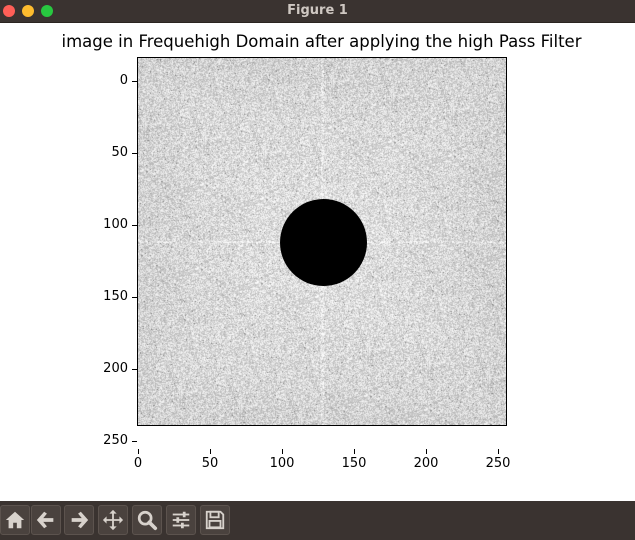 The image size is (635, 540). What do you see at coordinates (498, 463) in the screenshot?
I see `x-tick-label: 250` at bounding box center [498, 463].